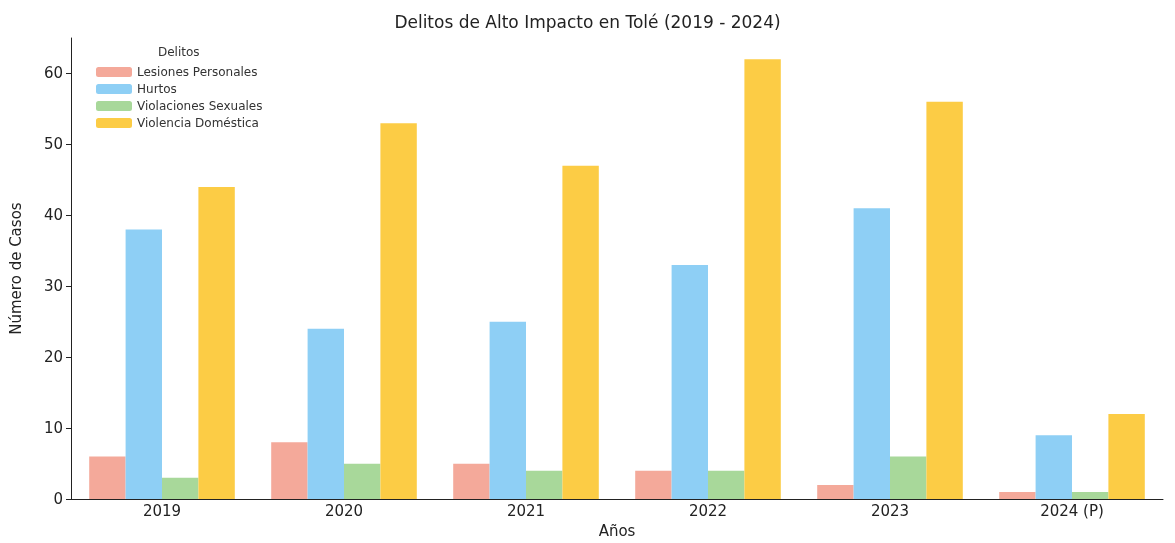  I want to click on y-axis-title: Número de Casos, so click(15, 268).